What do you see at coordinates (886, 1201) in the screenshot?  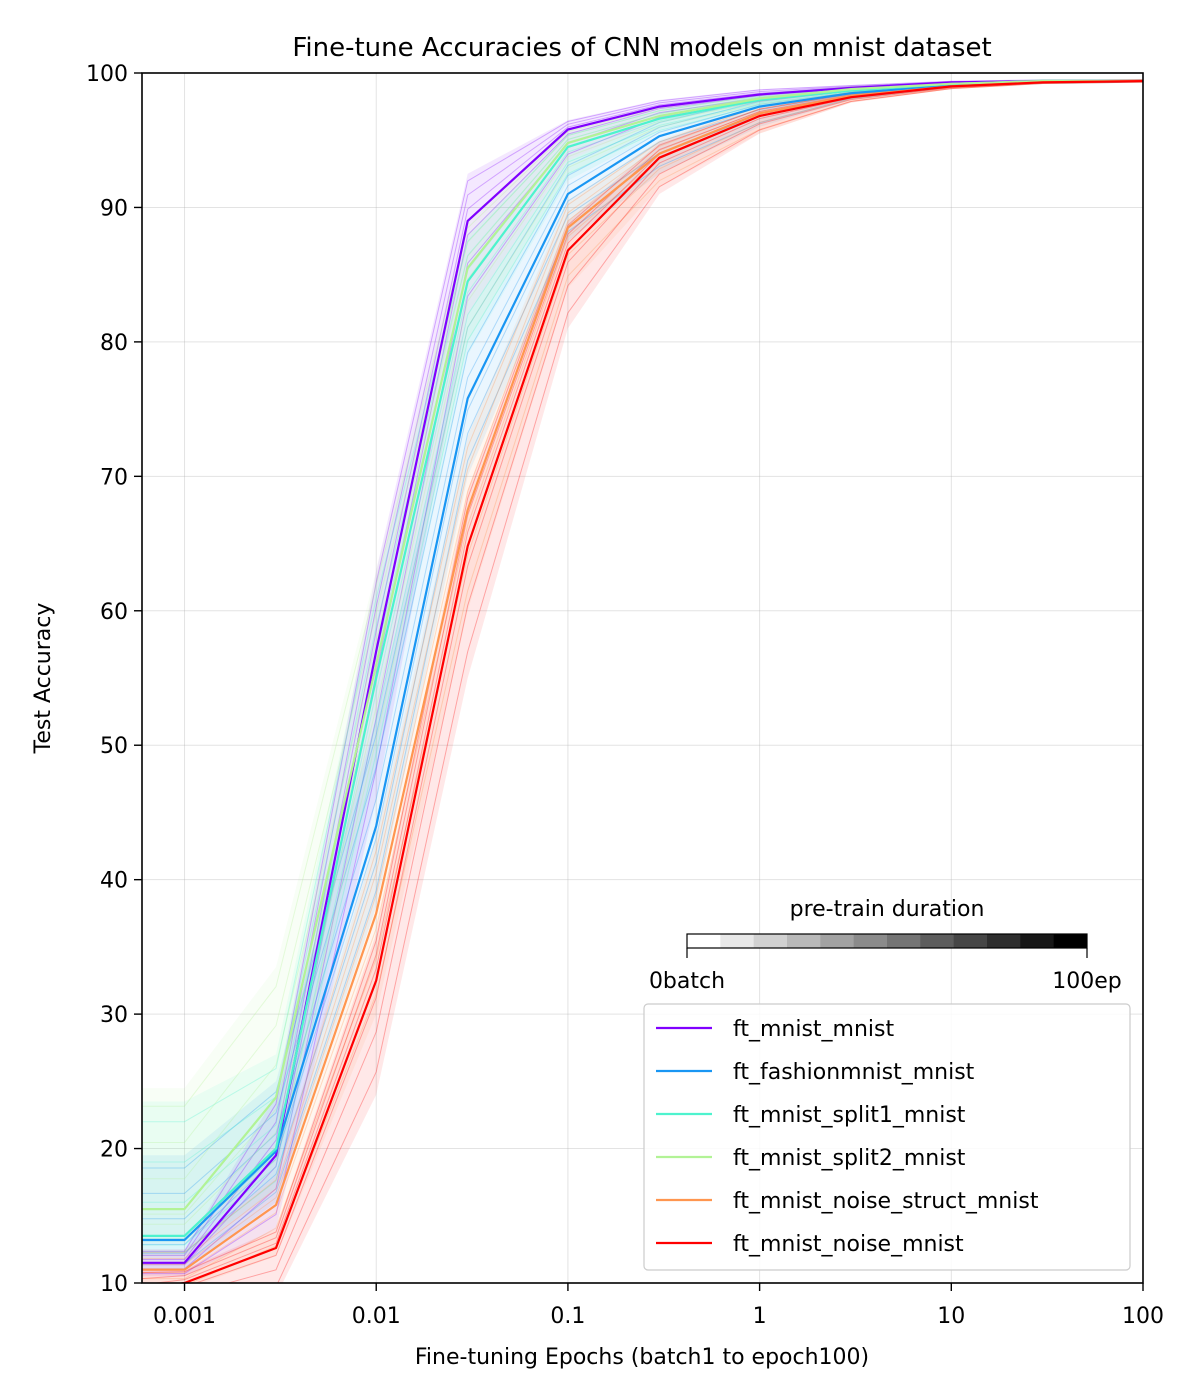 I see `legend-label: ft_mnist_noise_struct_mnist` at bounding box center [886, 1201].